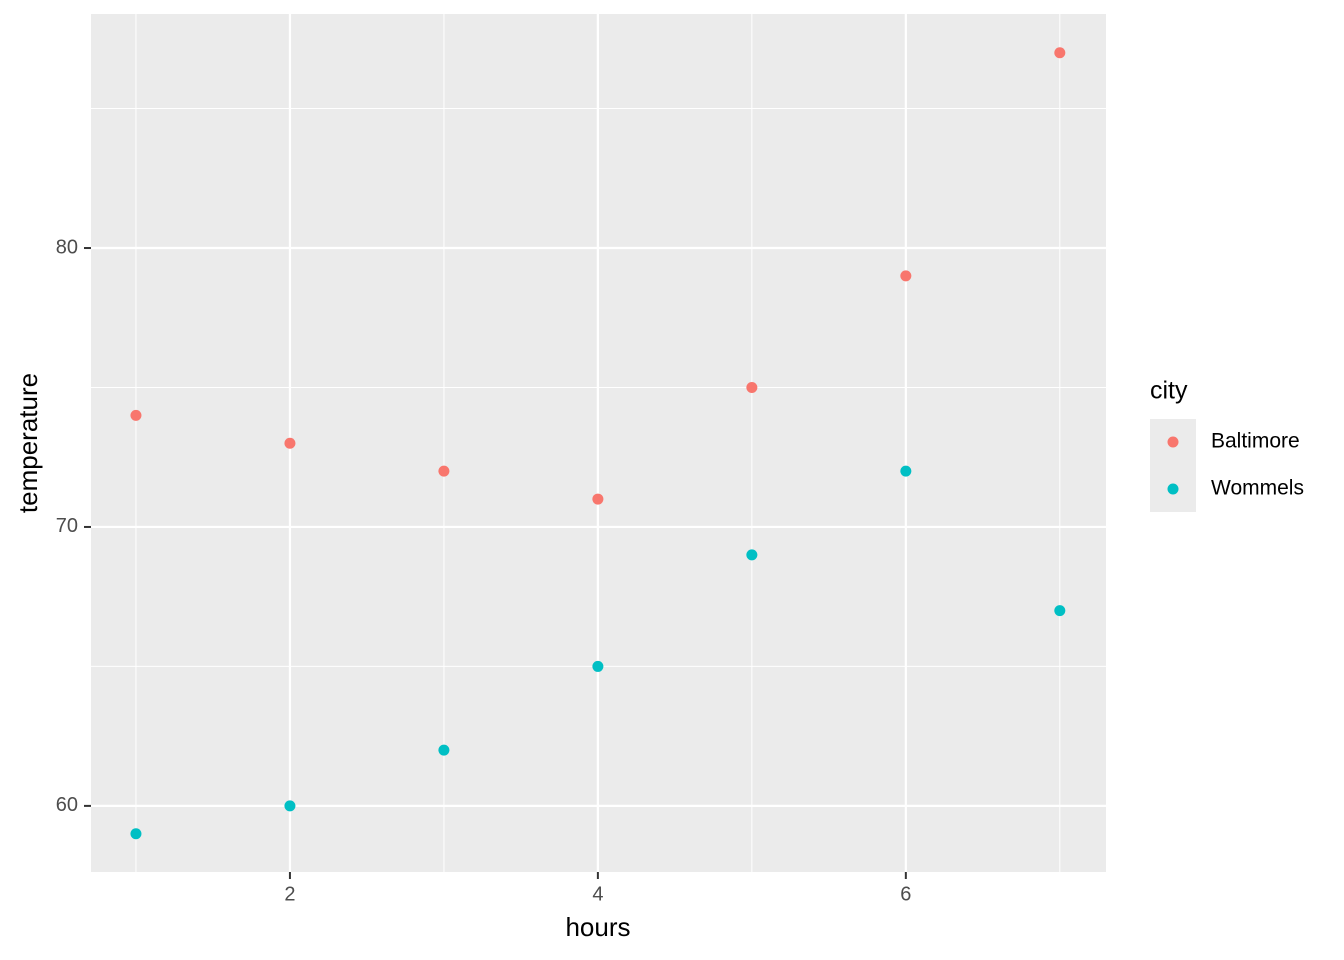  I want to click on y-tick-label: 60, so click(67, 805).